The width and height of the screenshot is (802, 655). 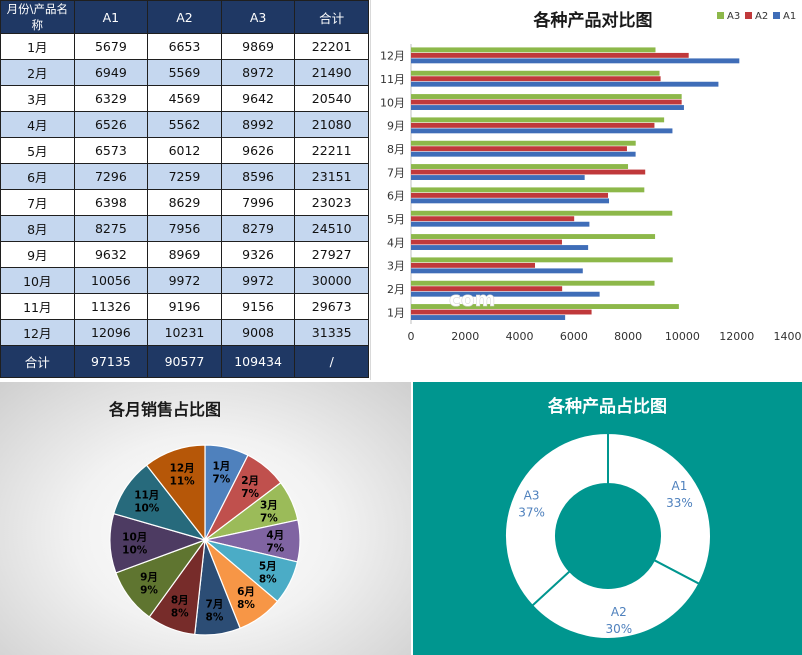 I want to click on pie-category-label: 10月, so click(x=134, y=538).